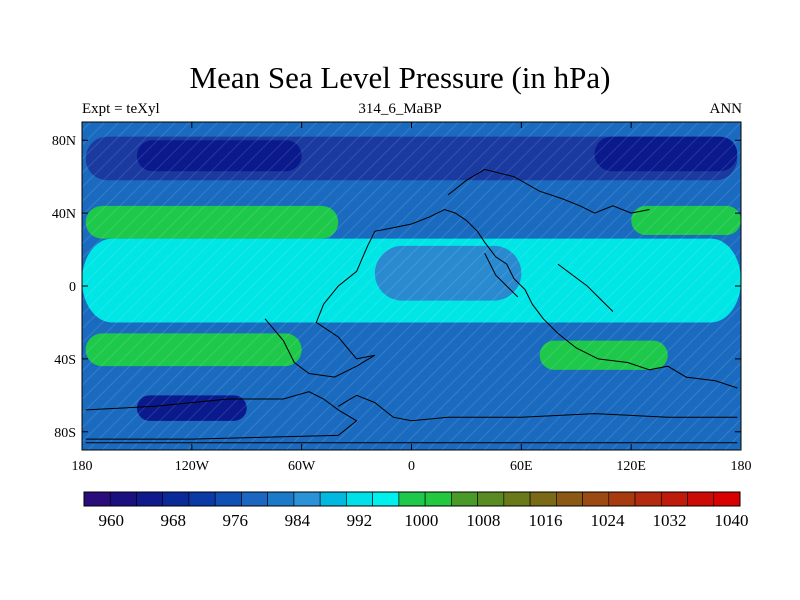  Describe the element at coordinates (631, 466) in the screenshot. I see `lon-tick-label: 120E` at that location.